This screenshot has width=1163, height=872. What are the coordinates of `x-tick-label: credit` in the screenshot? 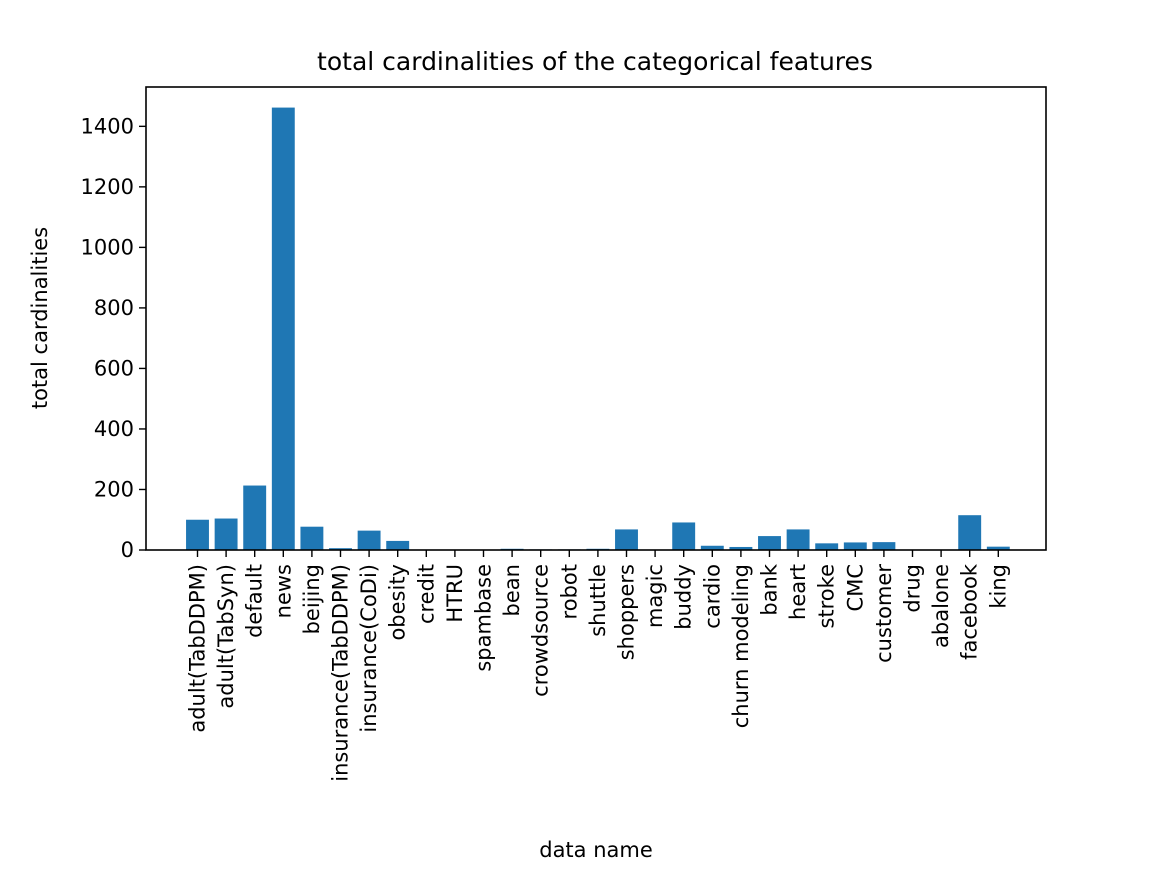 It's located at (426, 594).